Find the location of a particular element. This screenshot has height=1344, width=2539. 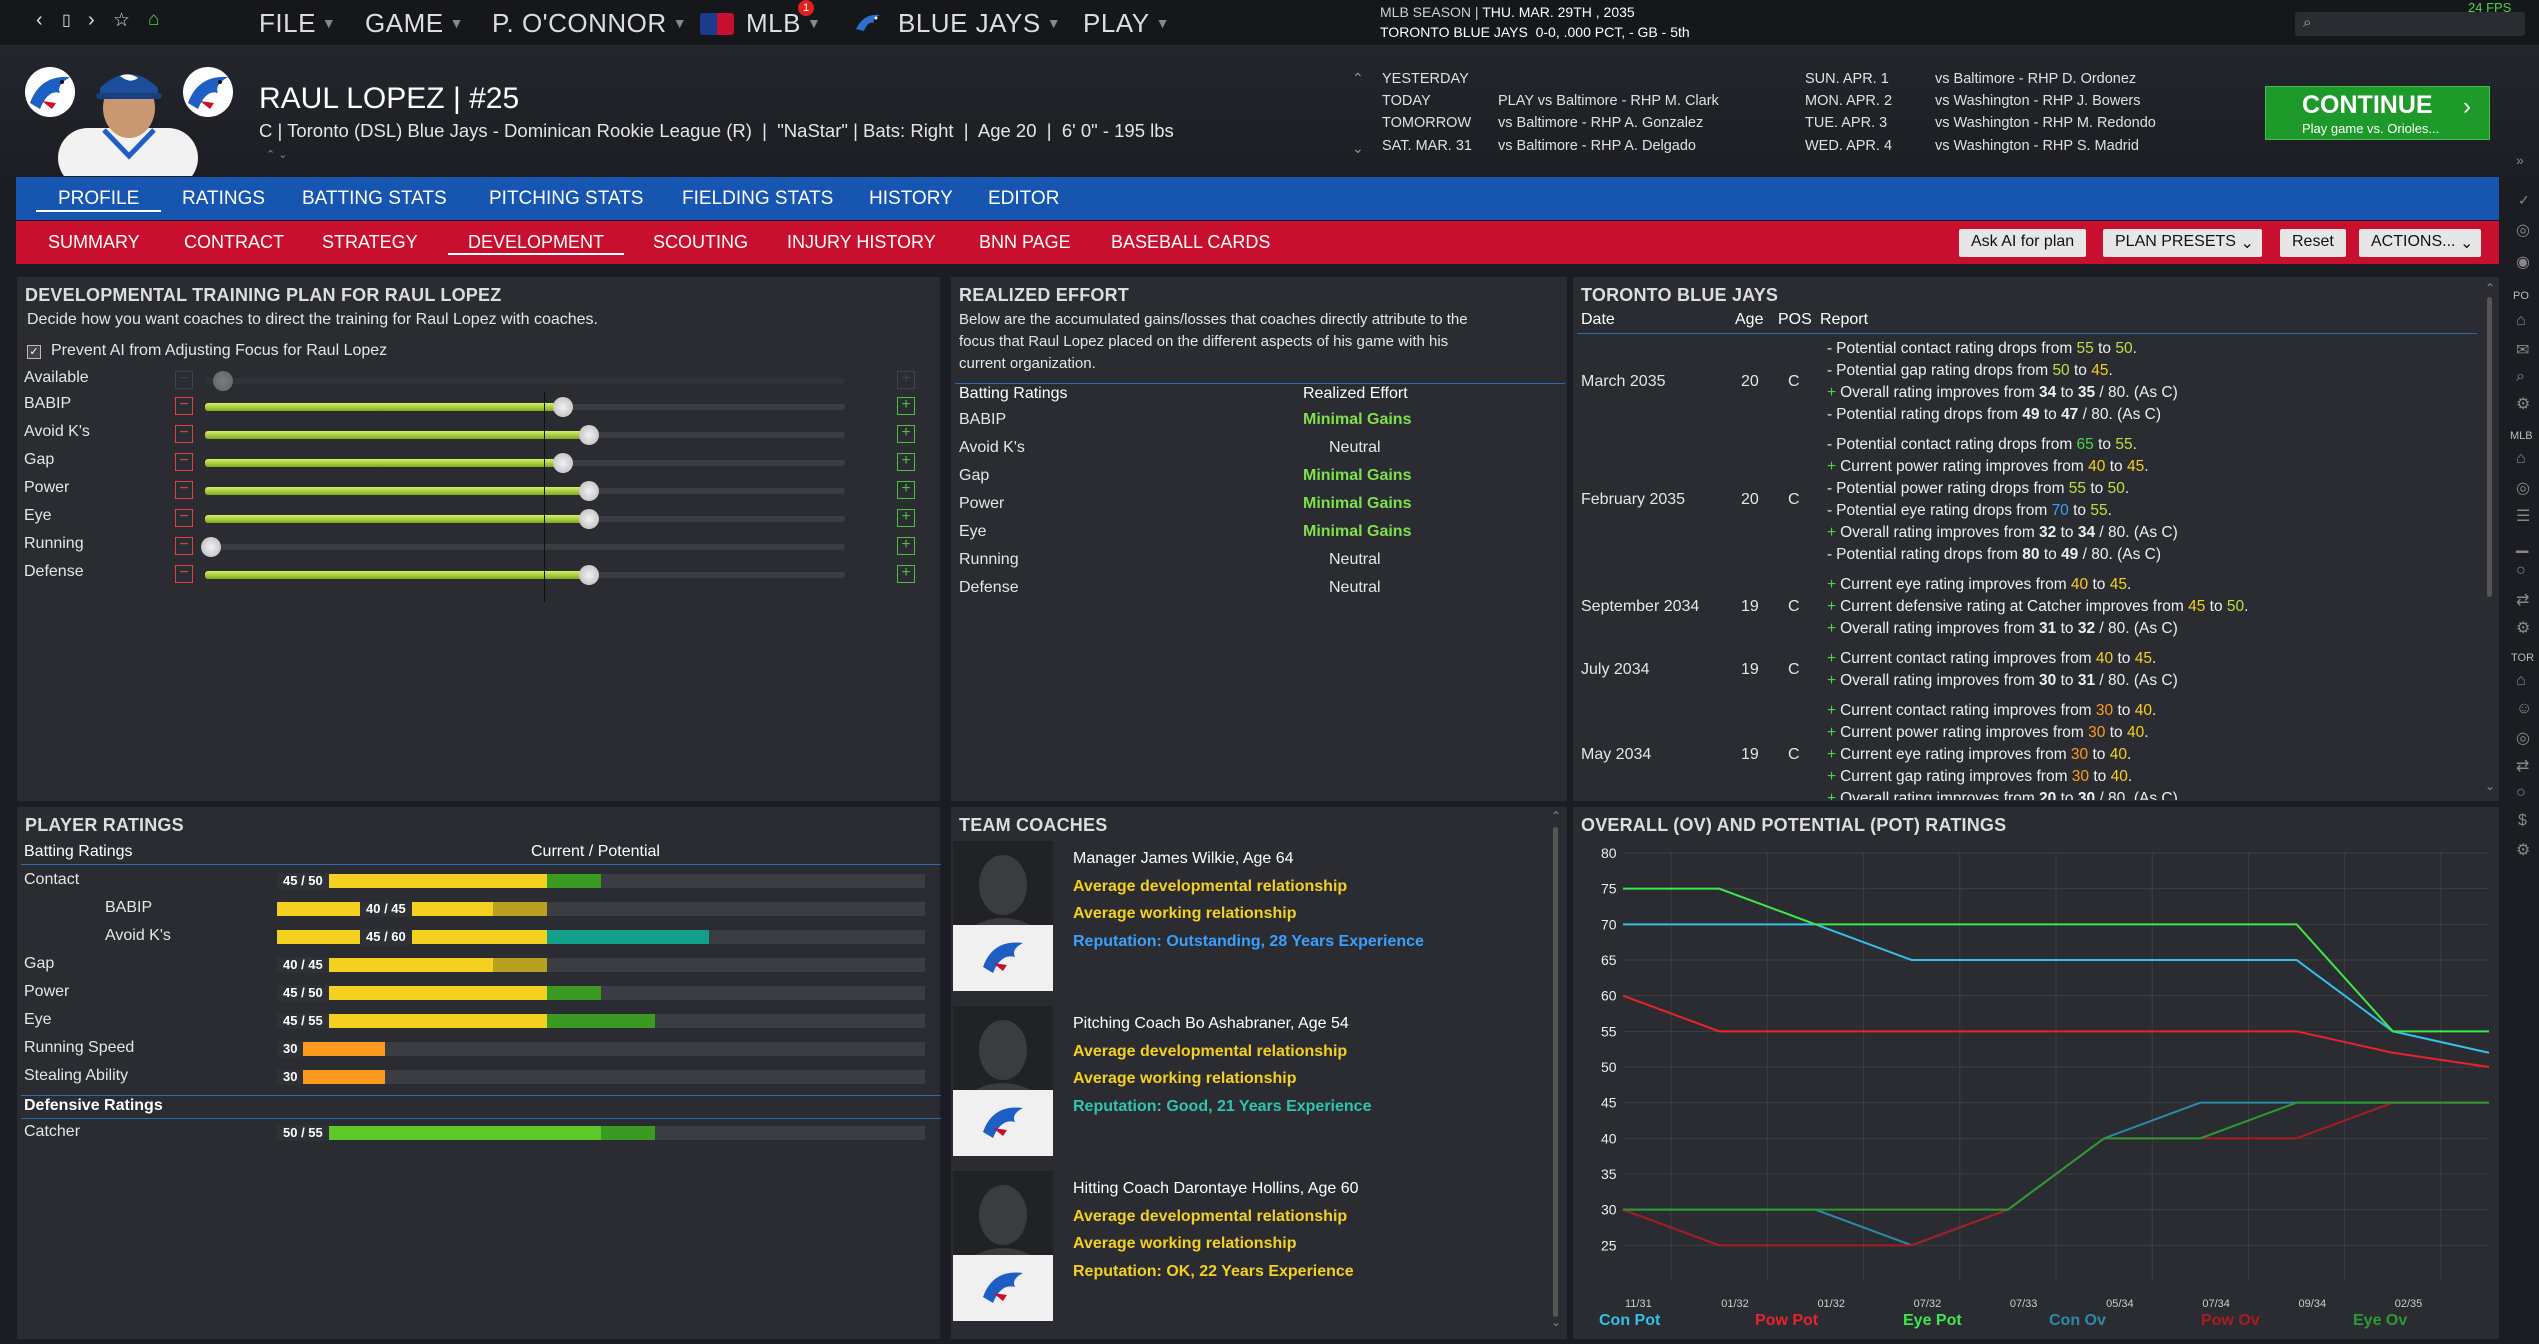

coaches-scrollbar is located at coordinates (1555, 1072).